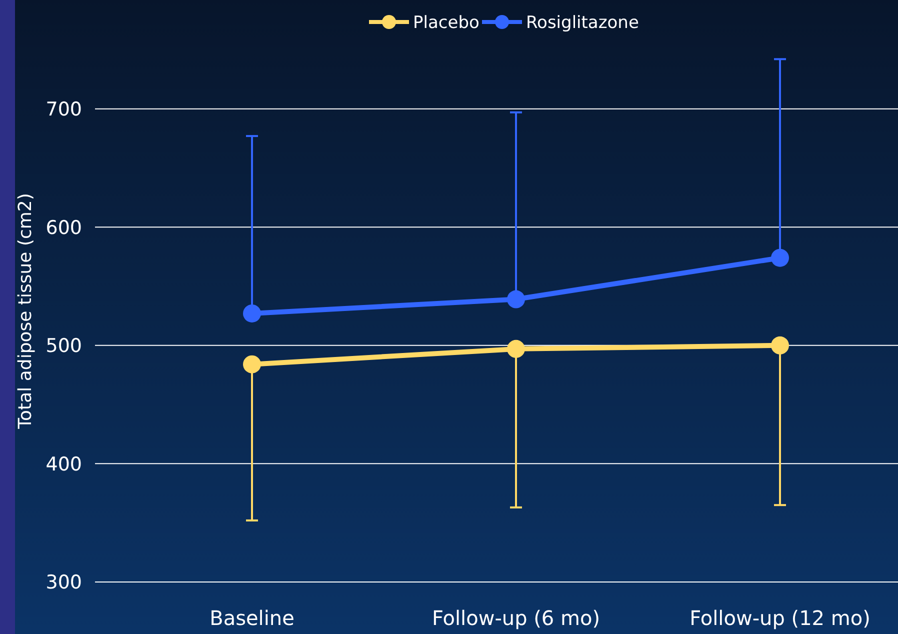  I want to click on legend-label: Placebo, so click(446, 22).